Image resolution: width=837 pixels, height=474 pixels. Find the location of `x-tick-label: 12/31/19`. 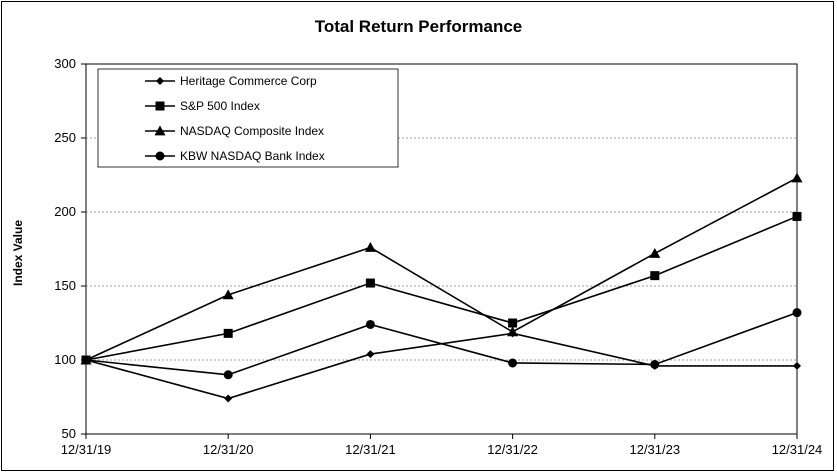

x-tick-label: 12/31/19 is located at coordinates (86, 449).